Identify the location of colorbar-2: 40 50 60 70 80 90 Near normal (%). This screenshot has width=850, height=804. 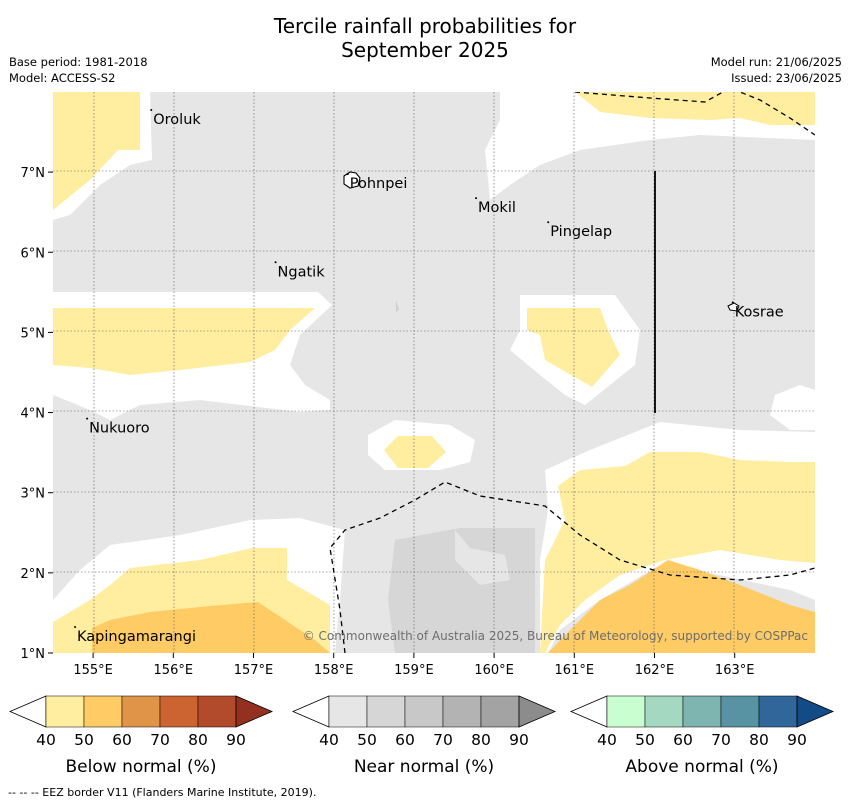
(424, 736).